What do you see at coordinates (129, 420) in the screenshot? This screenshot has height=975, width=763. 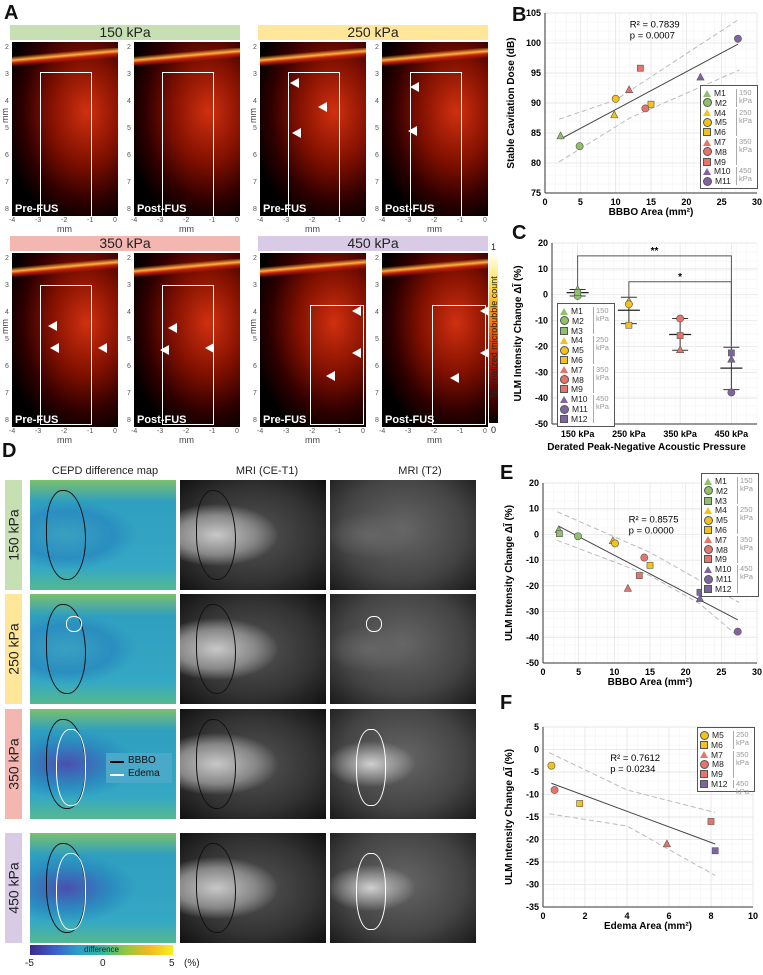 I see `y-tick: 8` at bounding box center [129, 420].